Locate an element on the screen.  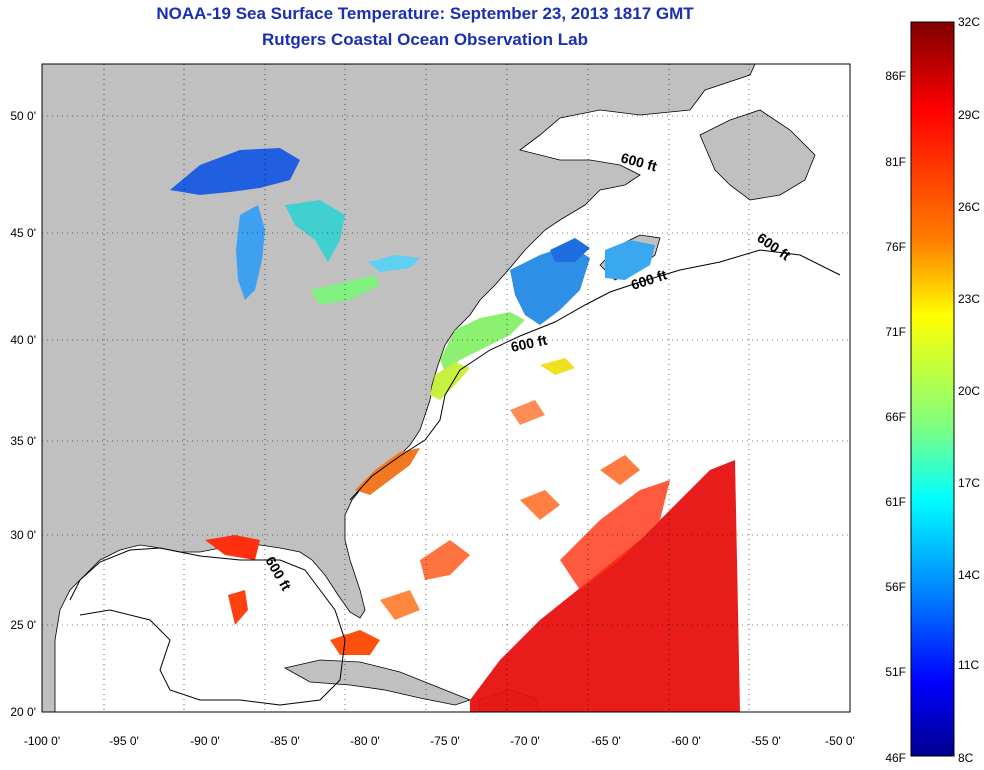
colorbar-label-c: 8C is located at coordinates (966, 758).